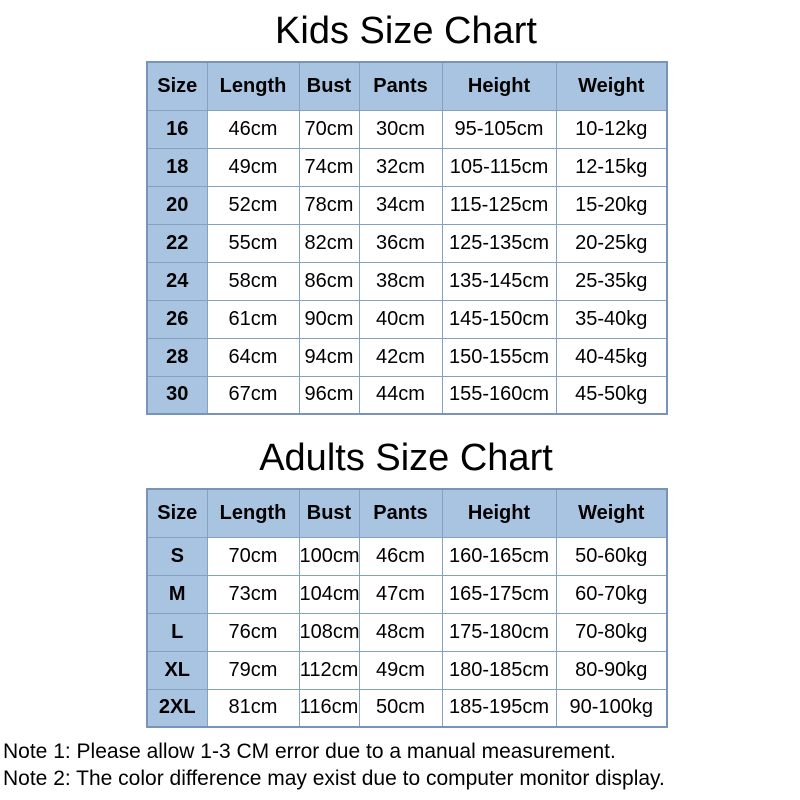 The width and height of the screenshot is (800, 800). What do you see at coordinates (400, 243) in the screenshot?
I see `pants-cell: 36cm` at bounding box center [400, 243].